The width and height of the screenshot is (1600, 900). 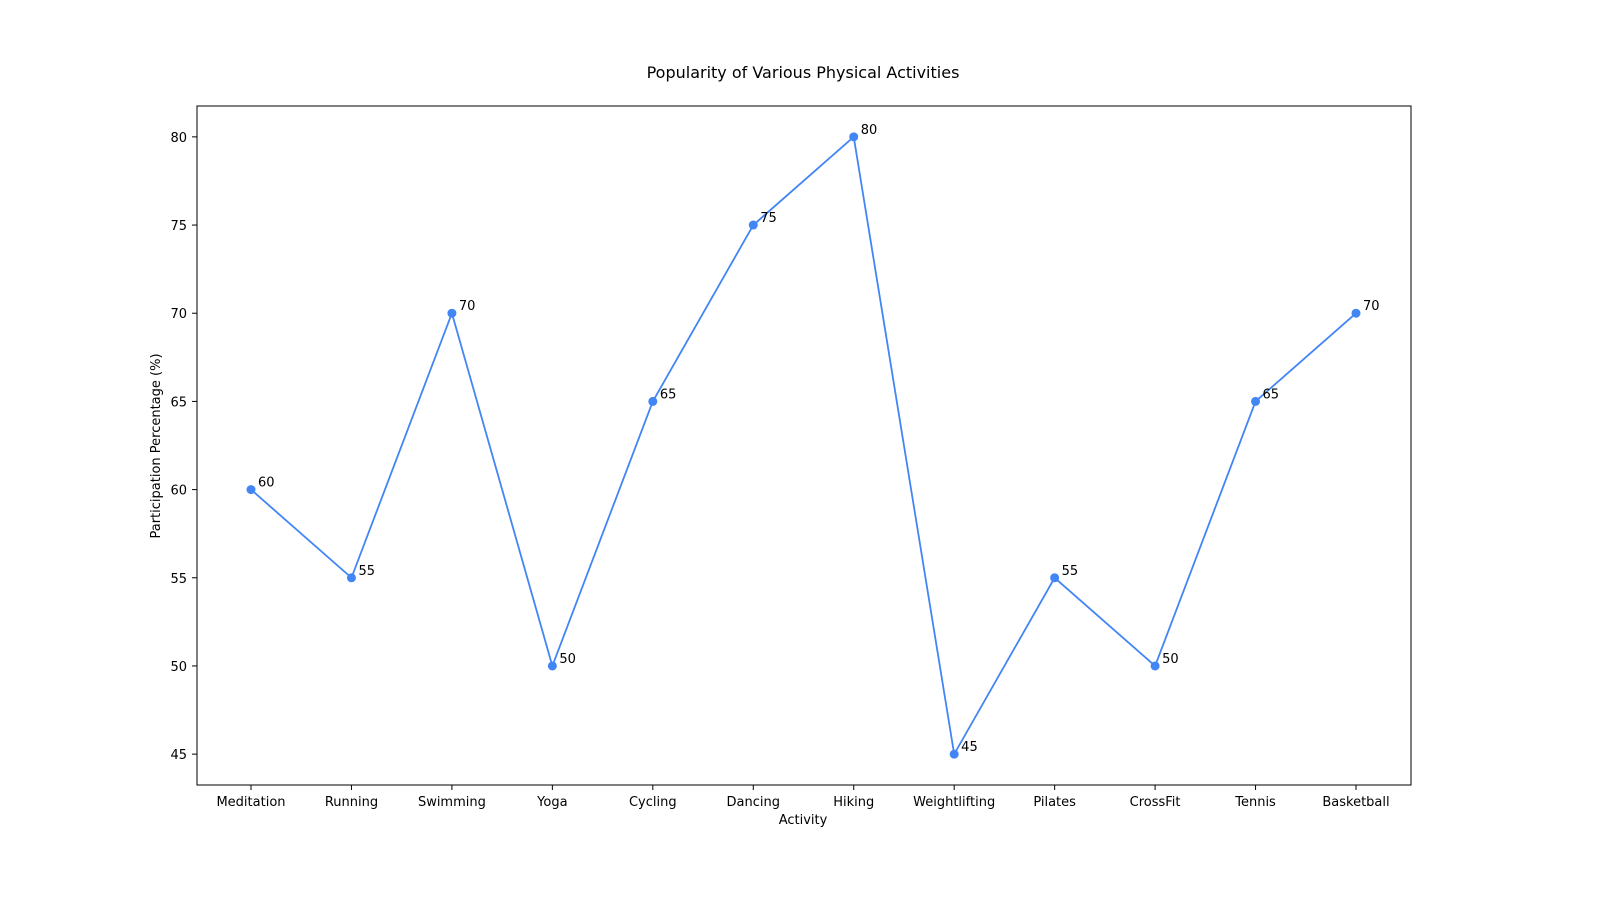 I want to click on x-tick-label: Tennis, so click(x=1255, y=802).